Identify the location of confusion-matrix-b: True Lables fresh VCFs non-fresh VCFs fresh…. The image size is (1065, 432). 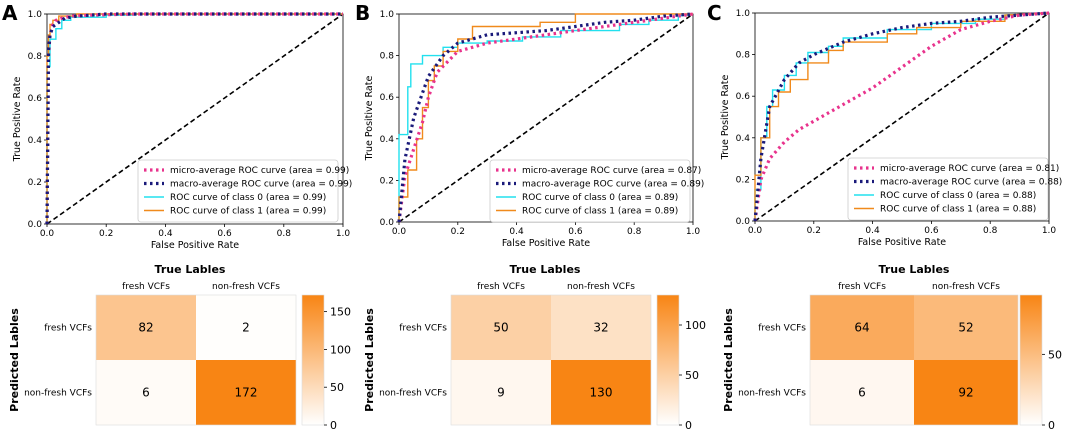
(534, 347).